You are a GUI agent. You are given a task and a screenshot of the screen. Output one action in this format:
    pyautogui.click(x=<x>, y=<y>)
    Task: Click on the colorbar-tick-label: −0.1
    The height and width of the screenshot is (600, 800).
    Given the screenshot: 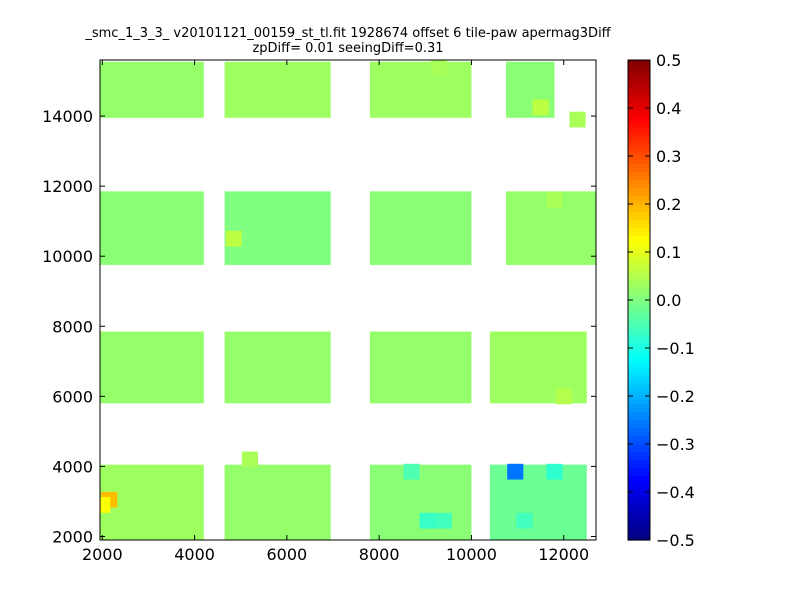 What is the action you would take?
    pyautogui.click(x=675, y=348)
    